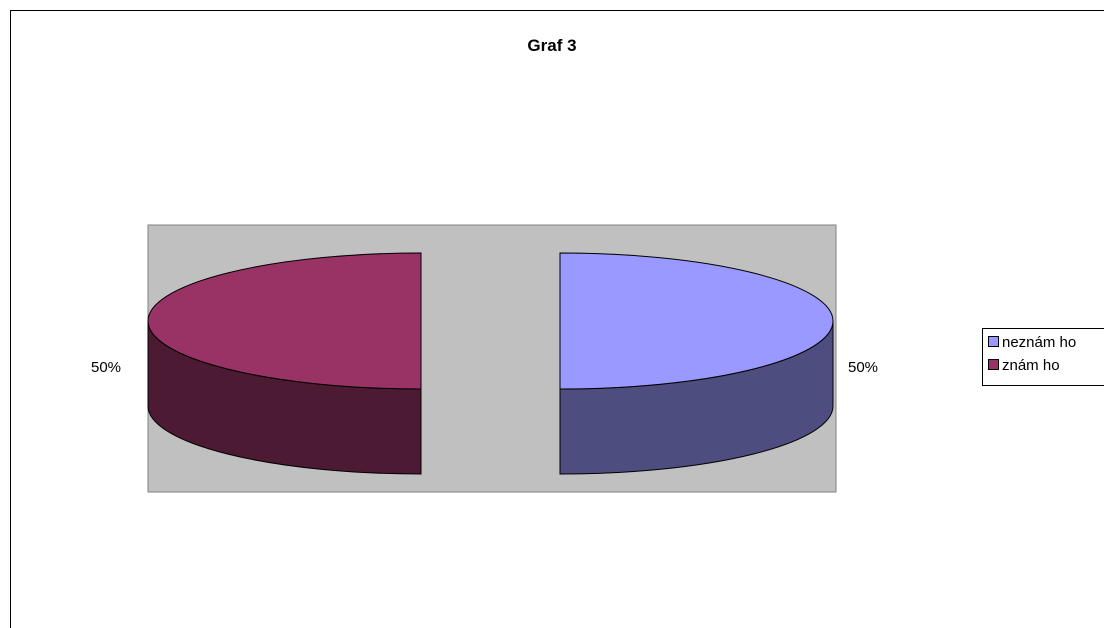  I want to click on legend: neznám ho znám ho, so click(1043, 357).